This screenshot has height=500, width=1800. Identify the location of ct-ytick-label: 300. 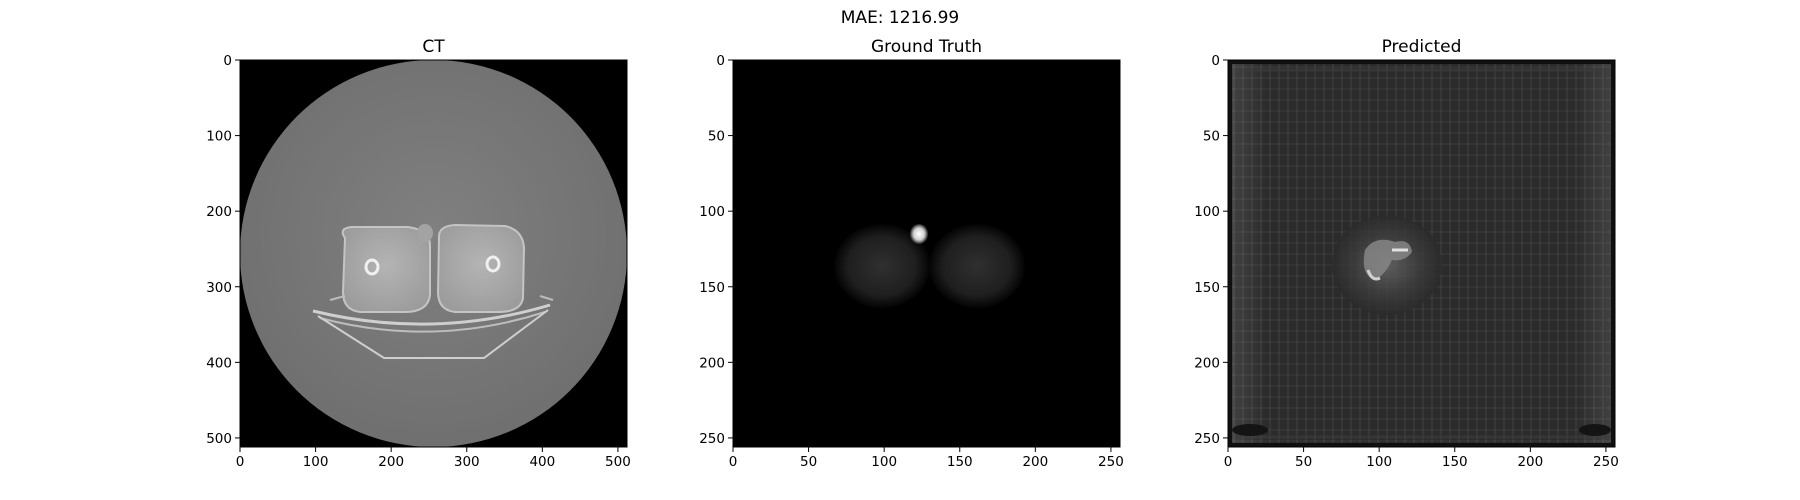
(219, 288).